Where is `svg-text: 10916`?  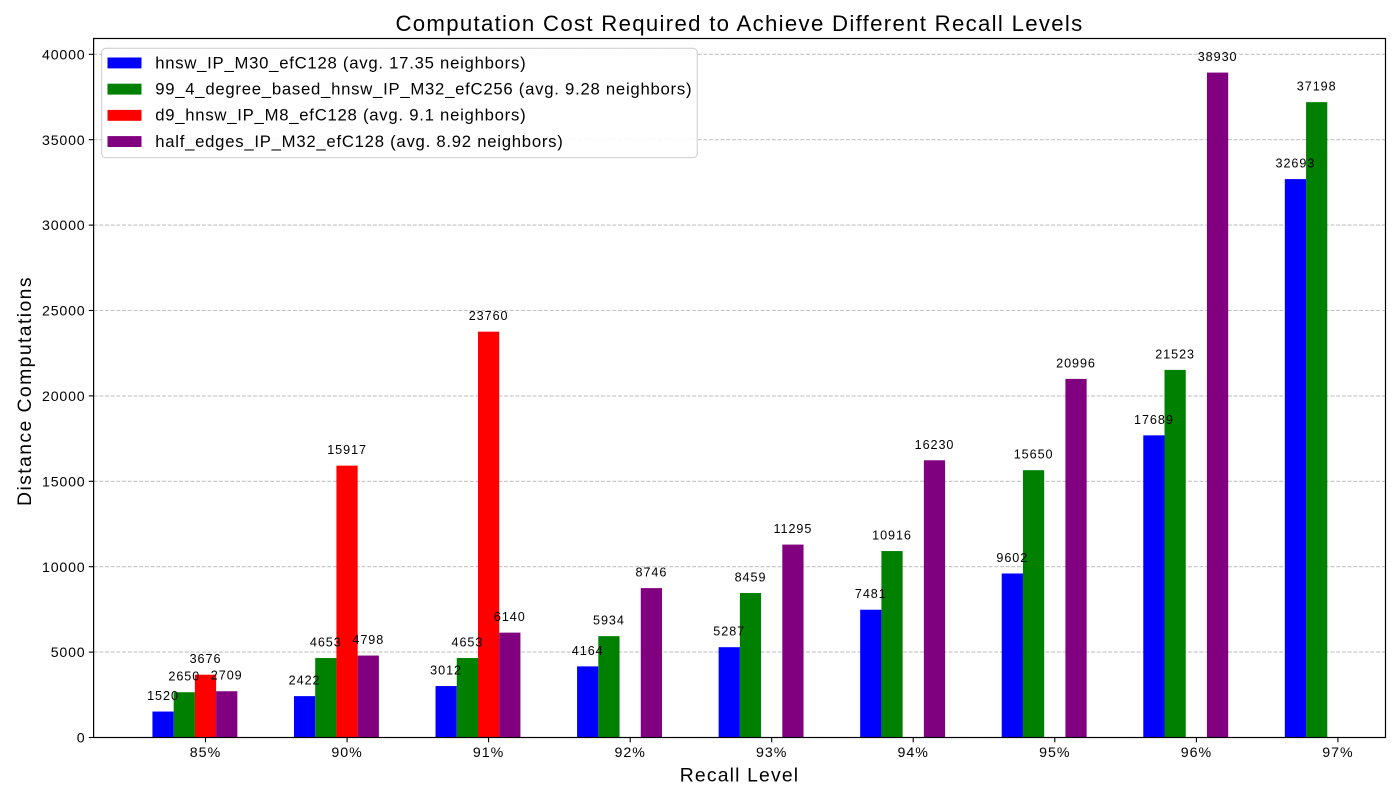
svg-text: 10916 is located at coordinates (892, 536).